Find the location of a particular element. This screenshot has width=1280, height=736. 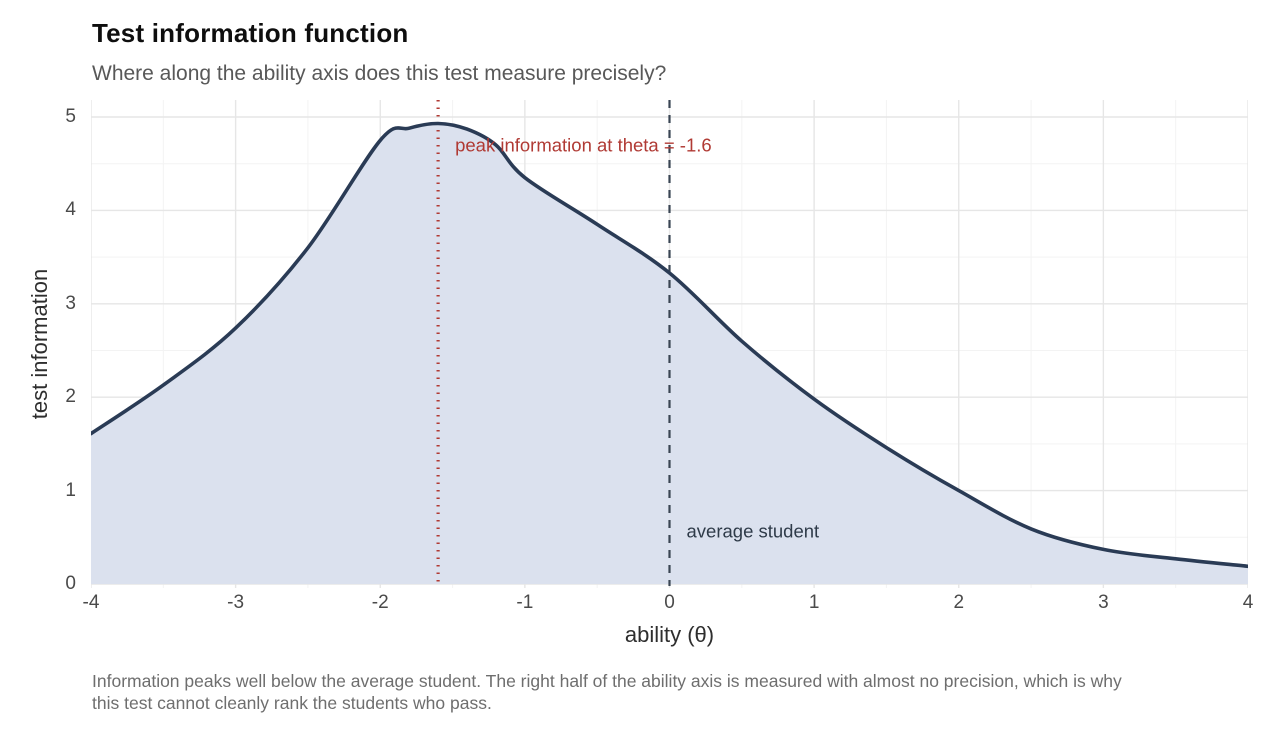

chart-title: Test information function is located at coordinates (250, 33).